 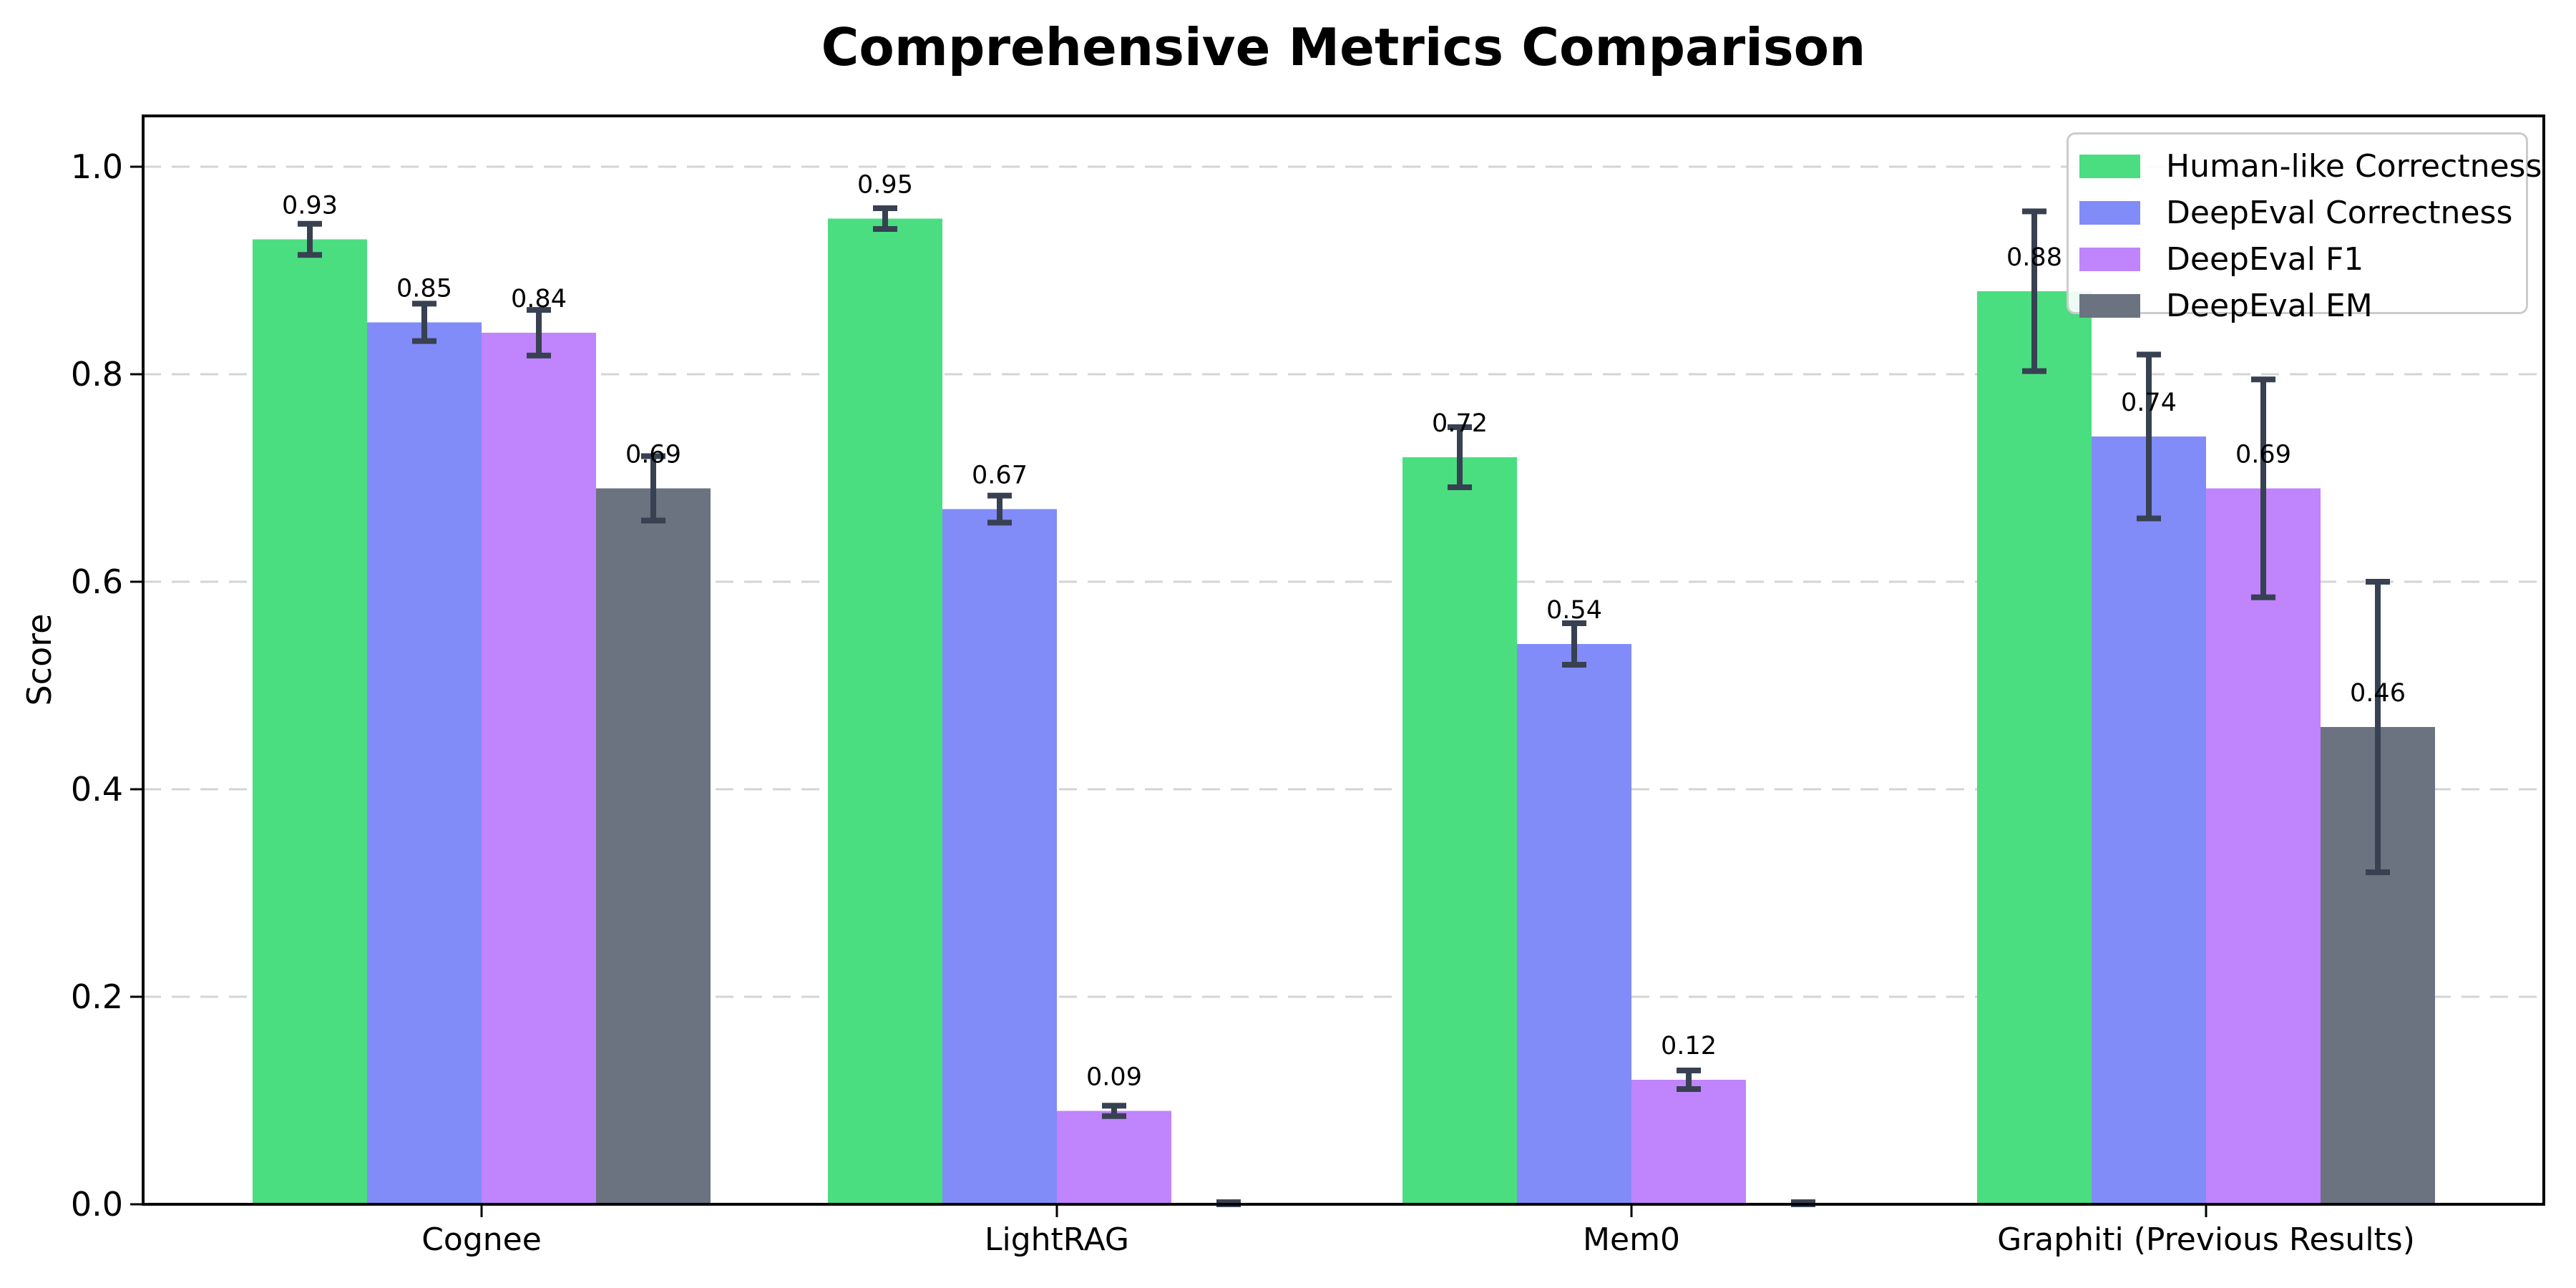 What do you see at coordinates (1057, 1239) in the screenshot?
I see `x-tick-label: LightRAG` at bounding box center [1057, 1239].